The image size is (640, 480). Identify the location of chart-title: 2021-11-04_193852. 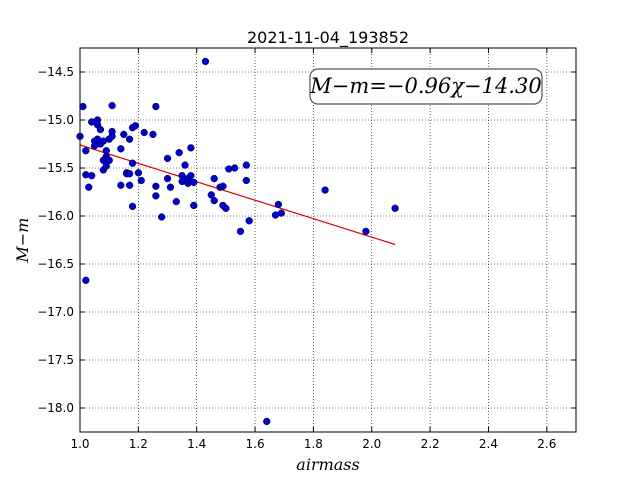
(328, 38).